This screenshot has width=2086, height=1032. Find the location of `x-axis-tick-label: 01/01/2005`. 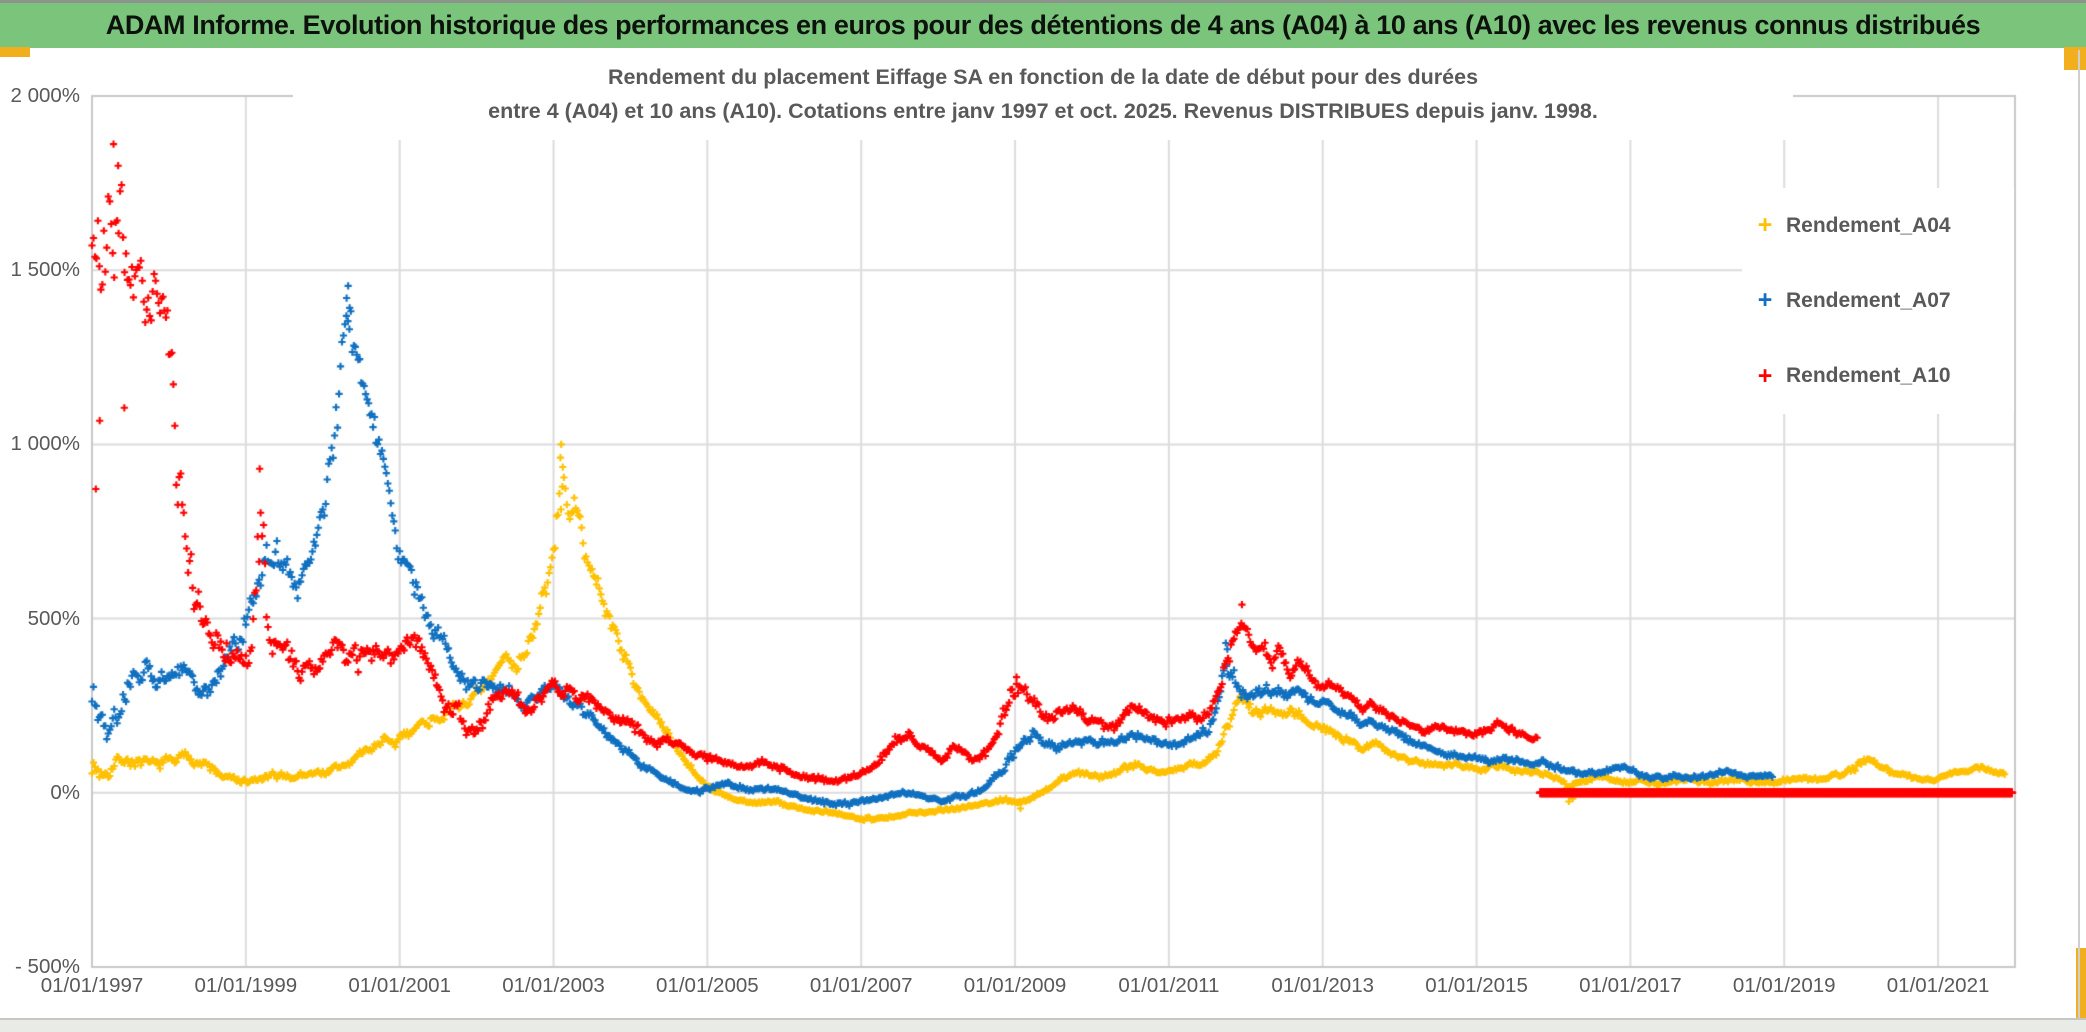

x-axis-tick-label: 01/01/2005 is located at coordinates (707, 985).